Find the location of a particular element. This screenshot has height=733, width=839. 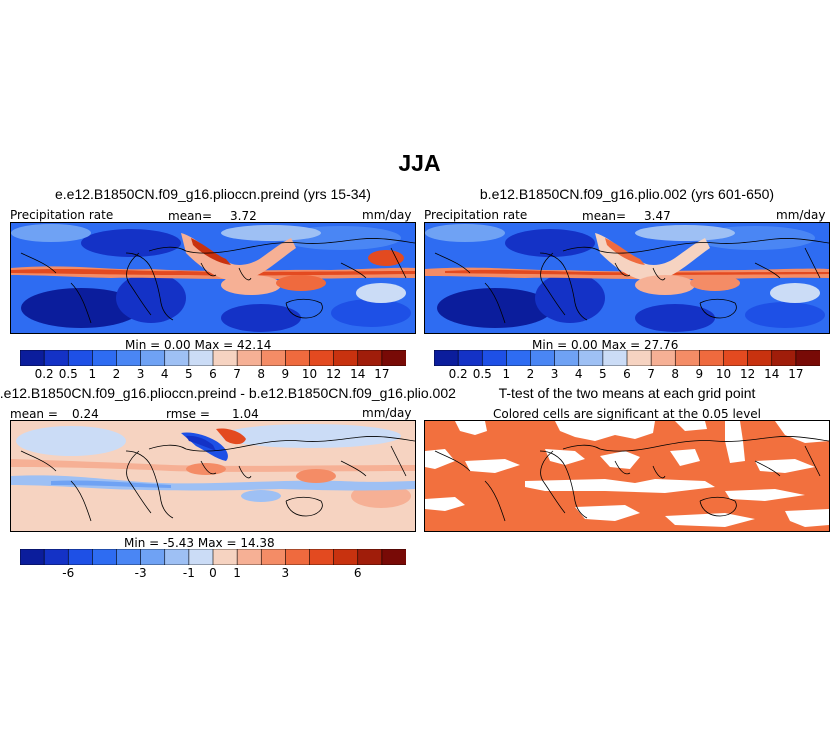

colorbar-tick-label: -1 is located at coordinates (188, 573).